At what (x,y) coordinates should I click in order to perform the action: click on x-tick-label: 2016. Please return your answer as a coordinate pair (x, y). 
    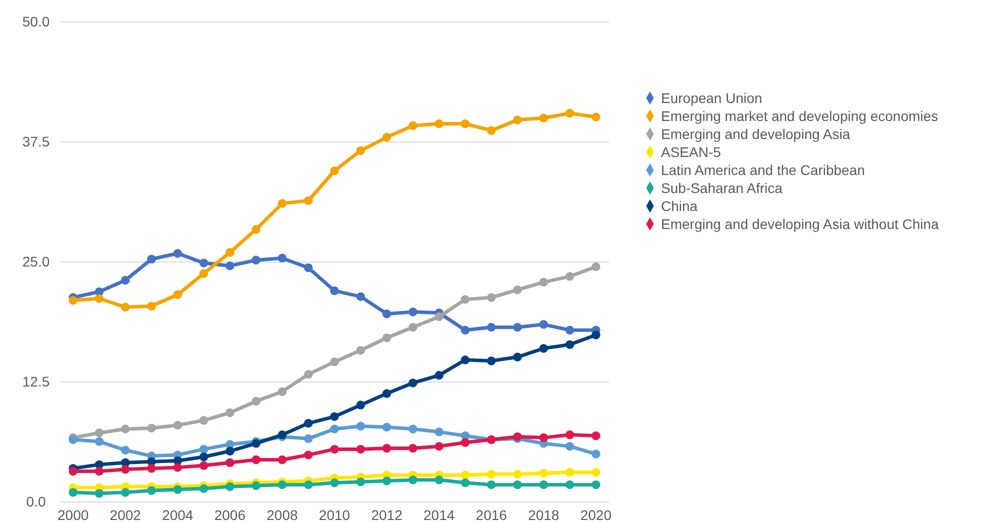
    Looking at the image, I should click on (492, 514).